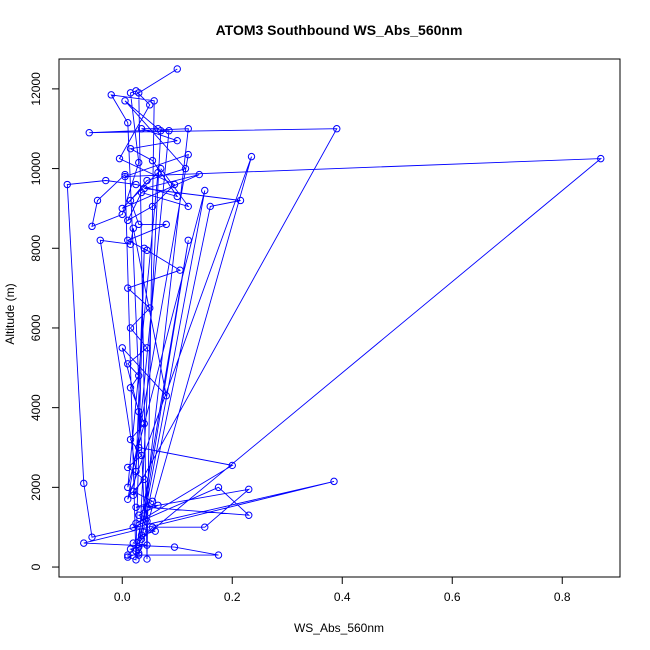 This screenshot has width=650, height=650. Describe the element at coordinates (342, 597) in the screenshot. I see `x-tick-label: 0.4` at that location.